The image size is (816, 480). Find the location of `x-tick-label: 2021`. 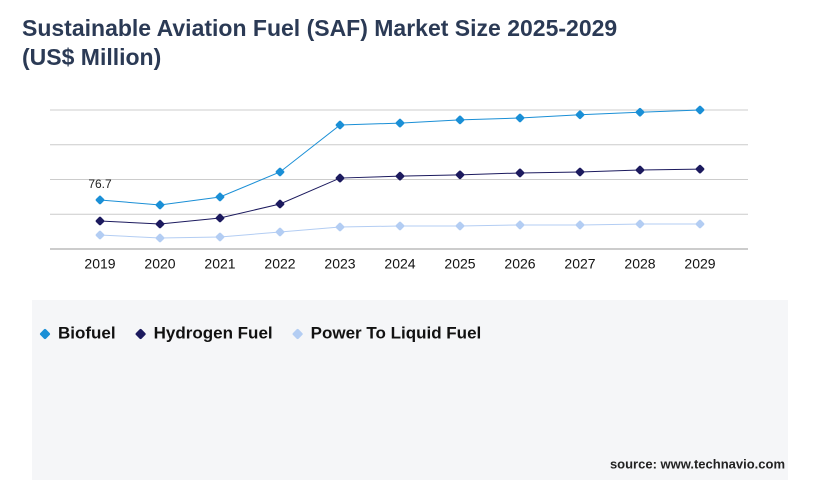

x-tick-label: 2021 is located at coordinates (219, 264).